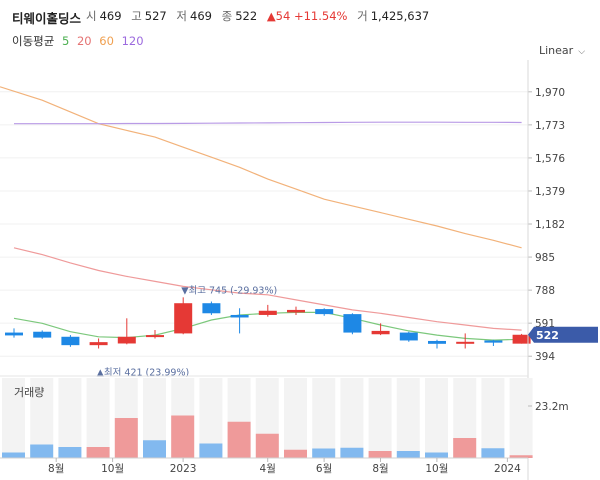  What do you see at coordinates (91, 16) in the screenshot?
I see `open-label: 시` at bounding box center [91, 16].